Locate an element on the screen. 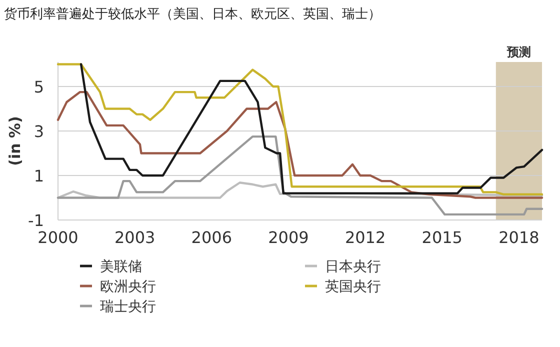  y-tick-label: 5 is located at coordinates (39, 86).